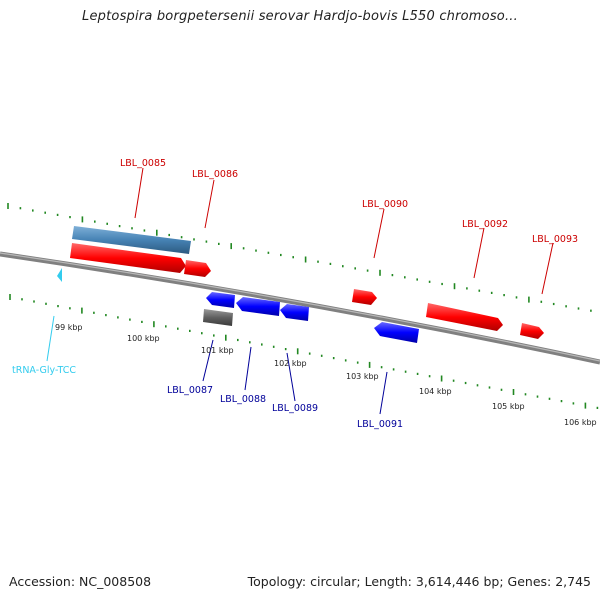 This screenshot has width=600, height=600. I want to click on label-lbl0091: LBL_0091, so click(380, 424).